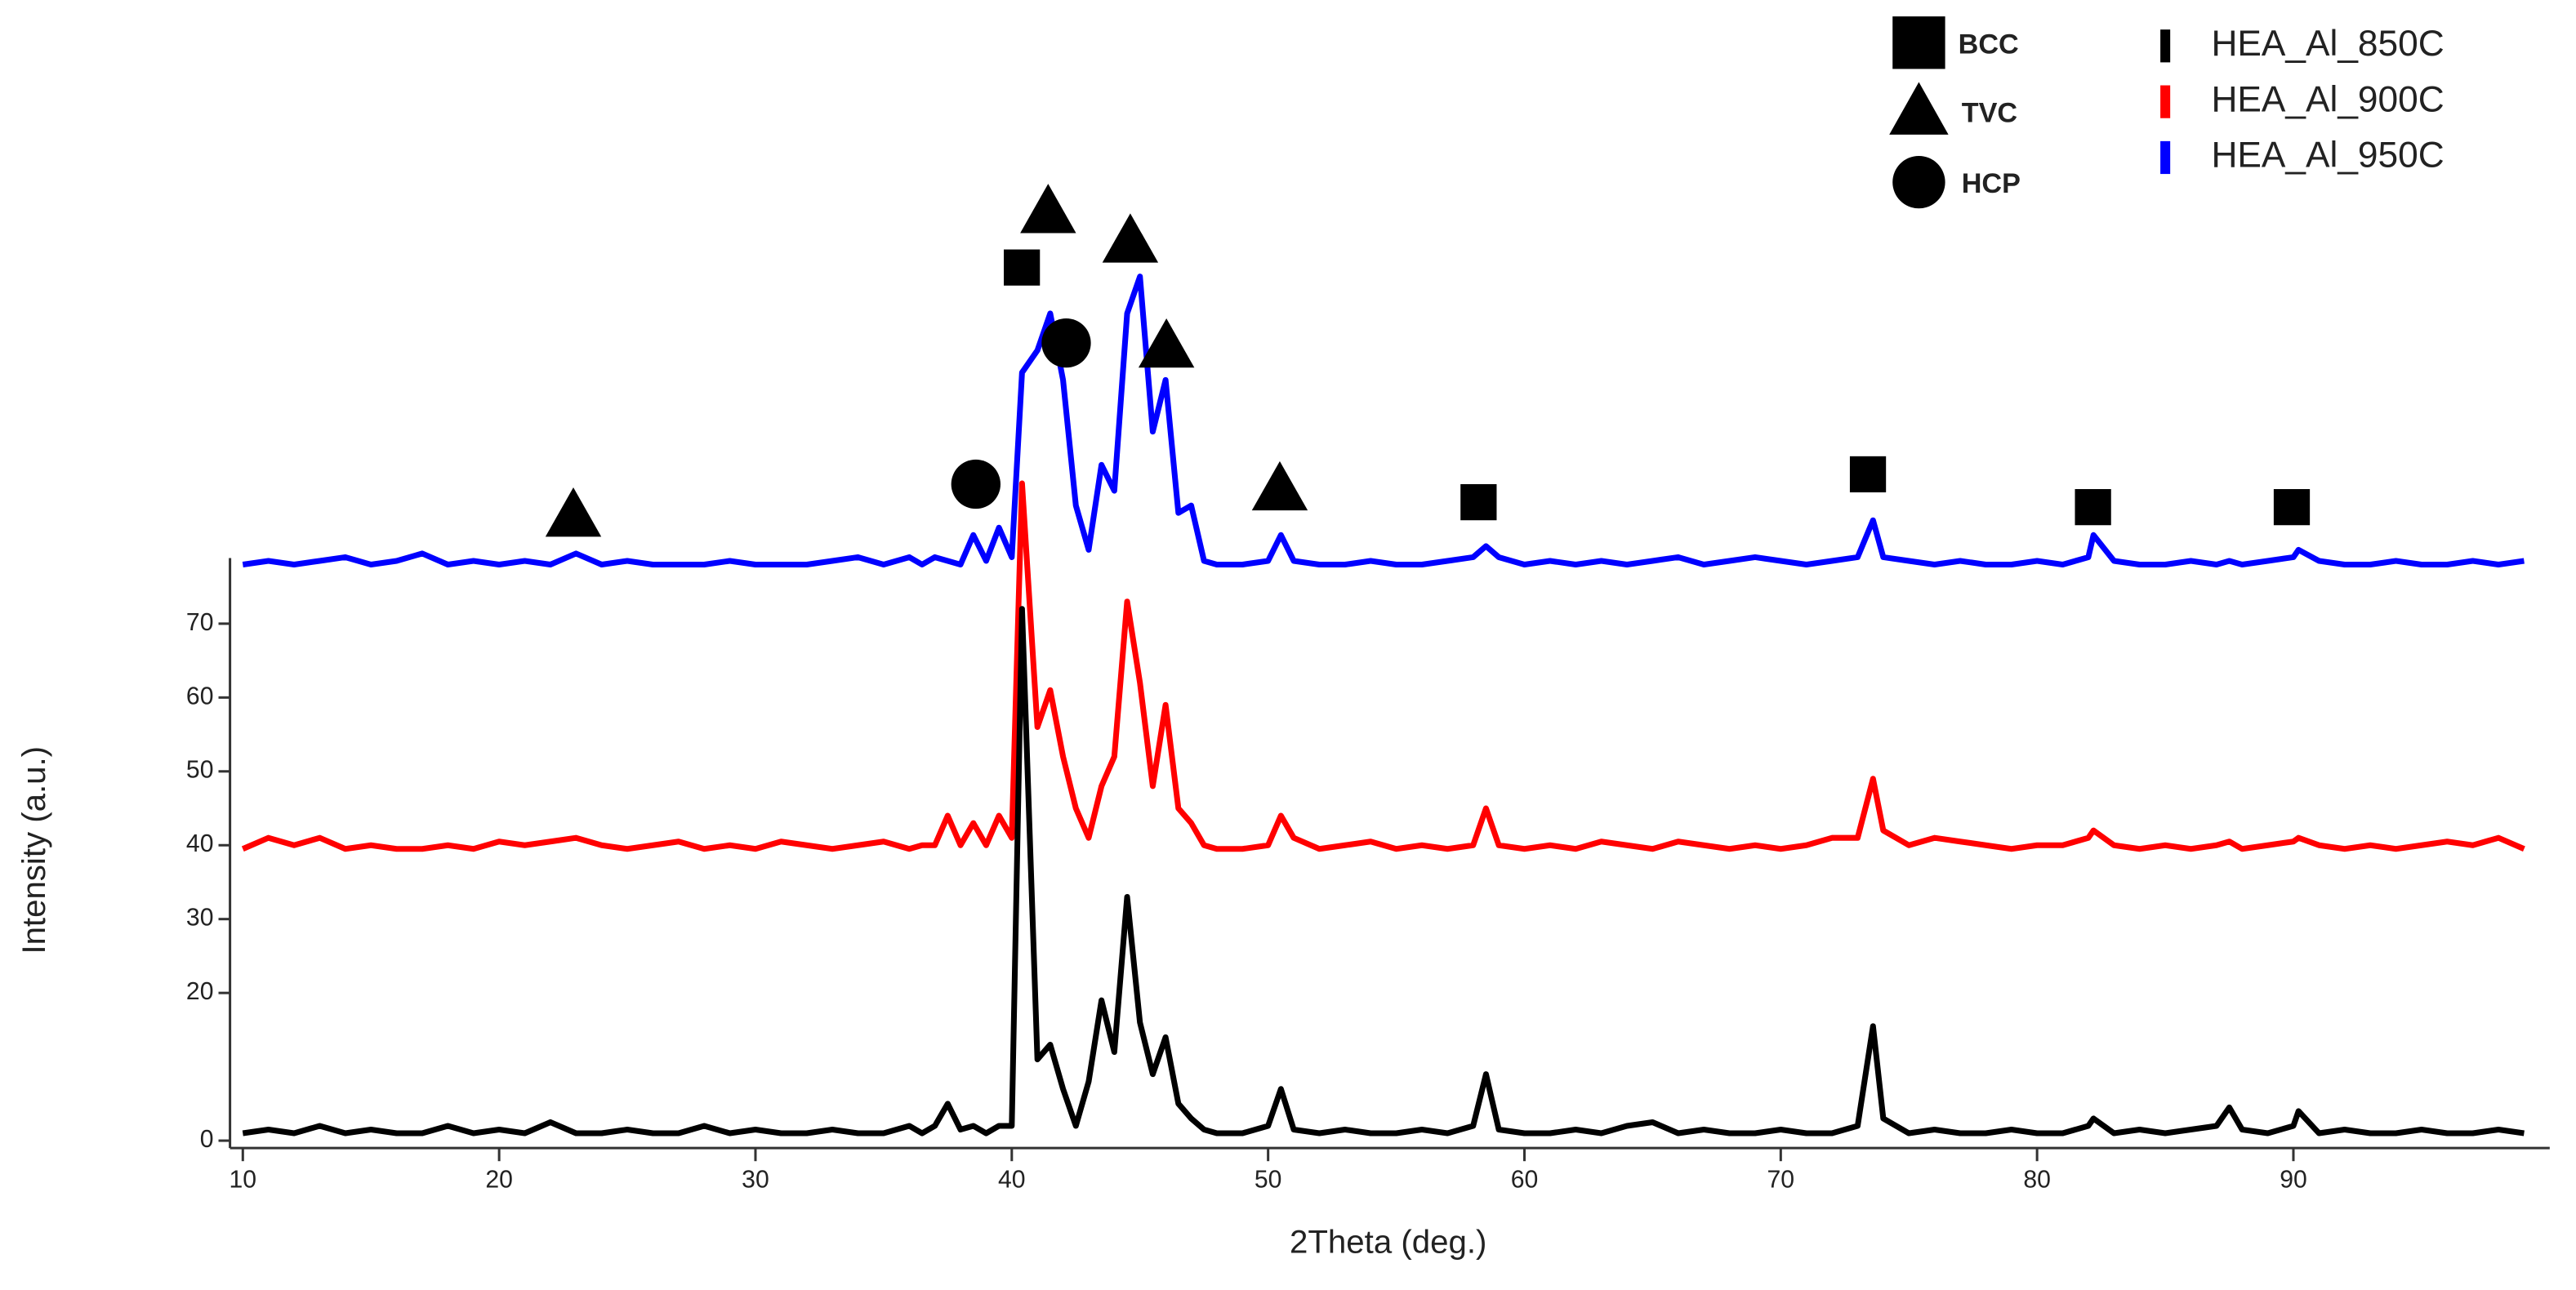 The width and height of the screenshot is (2576, 1290). What do you see at coordinates (755, 1179) in the screenshot?
I see `x-tick-label: 30` at bounding box center [755, 1179].